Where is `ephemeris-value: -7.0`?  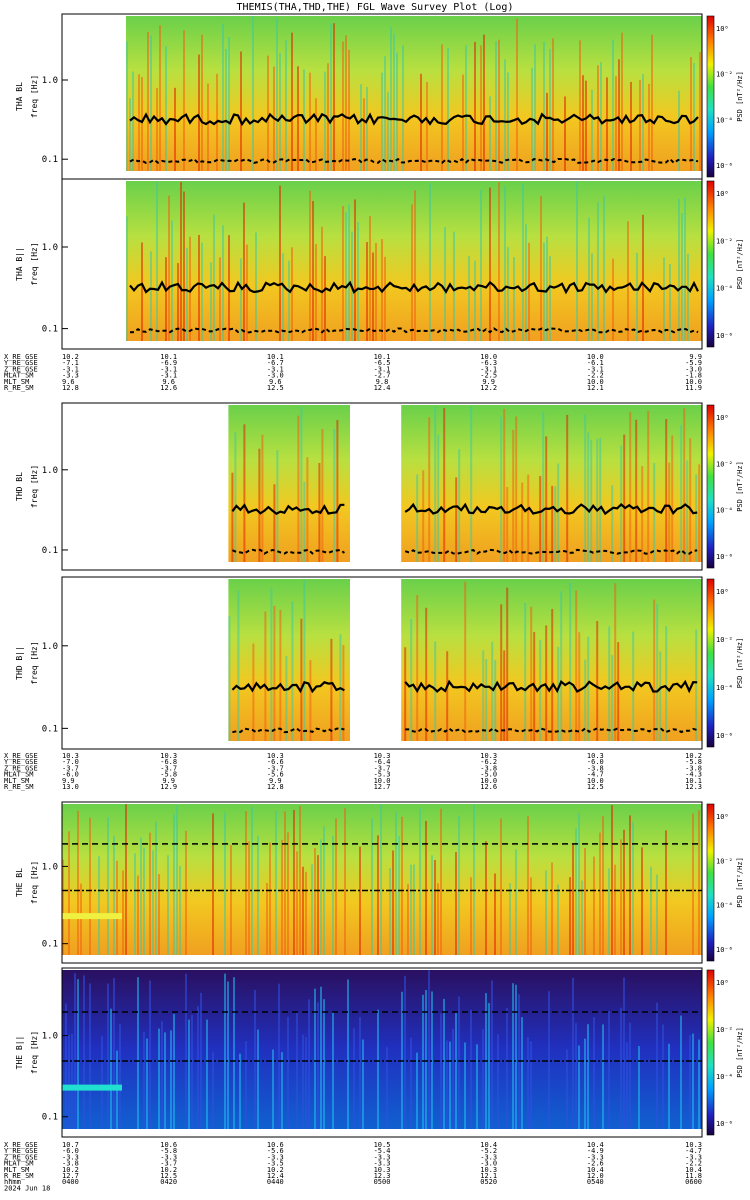
ephemeris-value: -7.0 is located at coordinates (70, 762).